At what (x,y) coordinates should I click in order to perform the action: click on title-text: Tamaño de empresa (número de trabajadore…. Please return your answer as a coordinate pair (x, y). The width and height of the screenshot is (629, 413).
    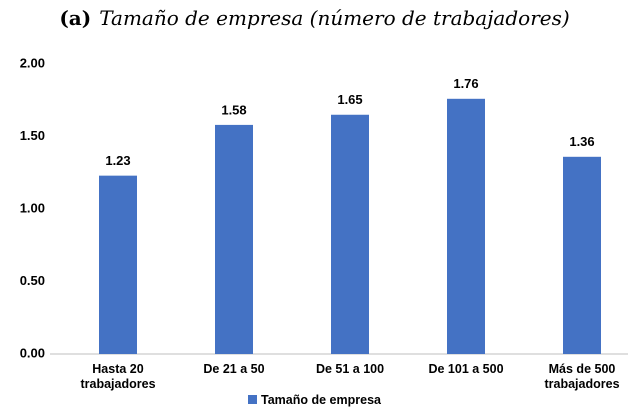
    Looking at the image, I should click on (334, 18).